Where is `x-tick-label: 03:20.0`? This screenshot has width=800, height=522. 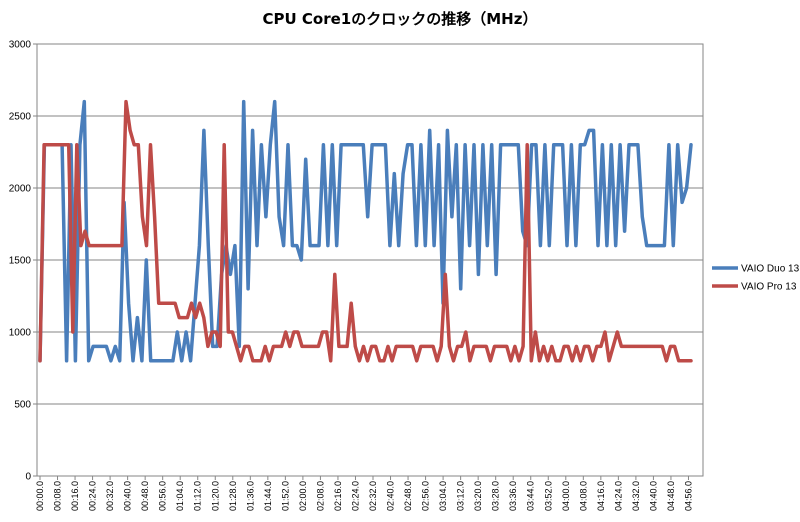
x-tick-label: 03:20.0 is located at coordinates (478, 496).